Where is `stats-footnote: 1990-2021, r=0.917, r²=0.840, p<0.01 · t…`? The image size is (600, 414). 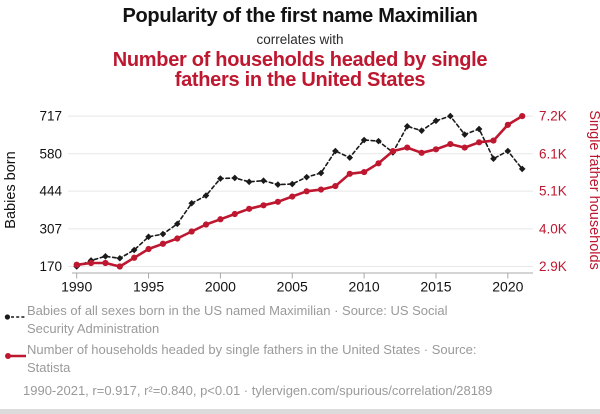 stats-footnote: 1990-2021, r=0.917, r²=0.840, p<0.01 · t… is located at coordinates (258, 390).